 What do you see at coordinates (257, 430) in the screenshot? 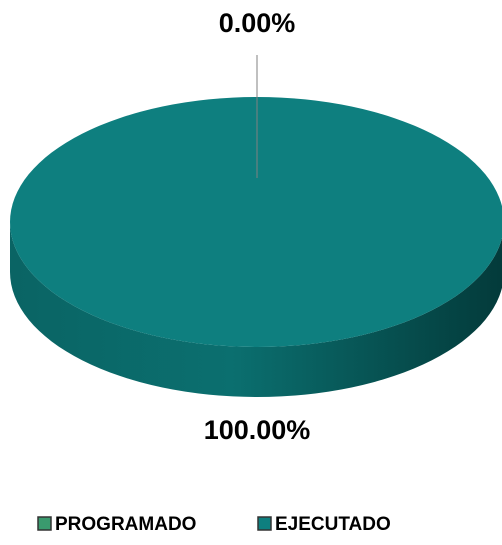
I see `data-label: 100.00%` at bounding box center [257, 430].